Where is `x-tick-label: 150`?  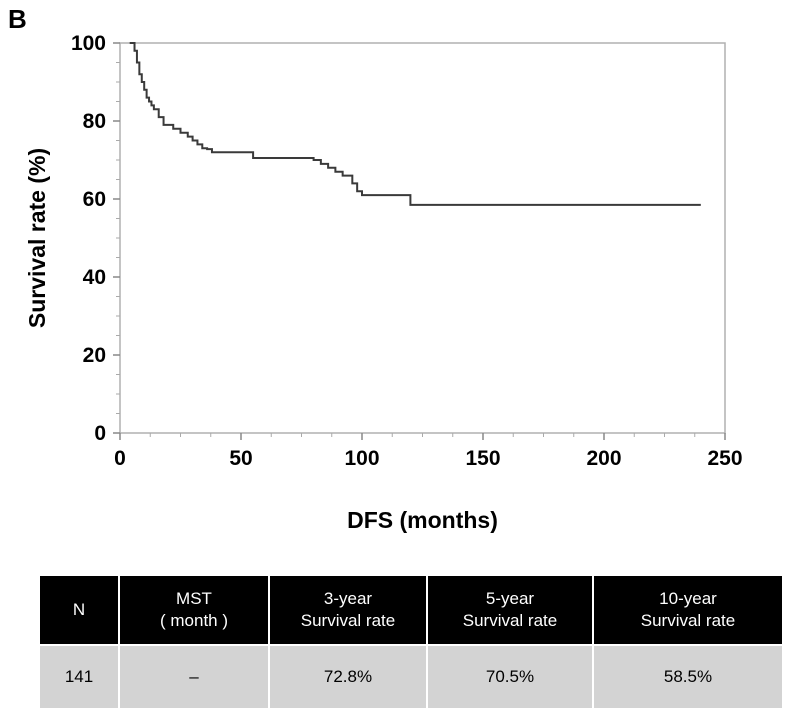 x-tick-label: 150 is located at coordinates (482, 458).